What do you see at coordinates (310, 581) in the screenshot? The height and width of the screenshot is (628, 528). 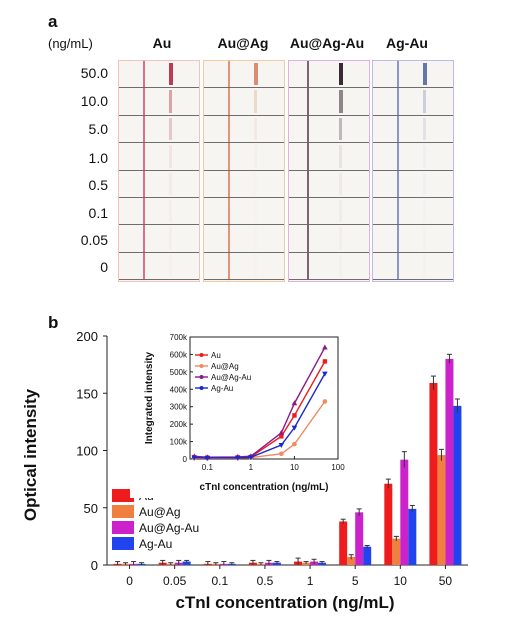 I see `x-tick-label: 1` at bounding box center [310, 581].